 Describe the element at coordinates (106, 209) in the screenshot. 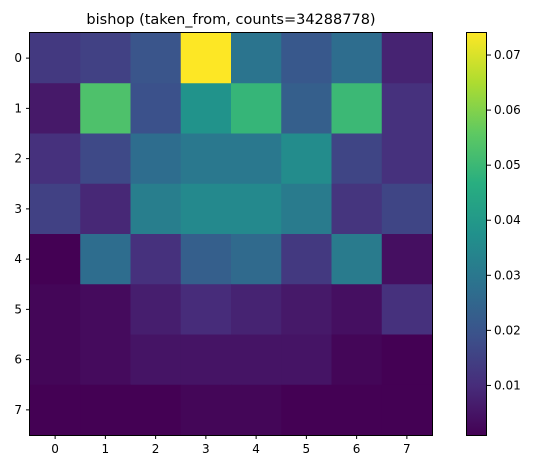

I see `heatmap-cell-r3-c1` at that location.